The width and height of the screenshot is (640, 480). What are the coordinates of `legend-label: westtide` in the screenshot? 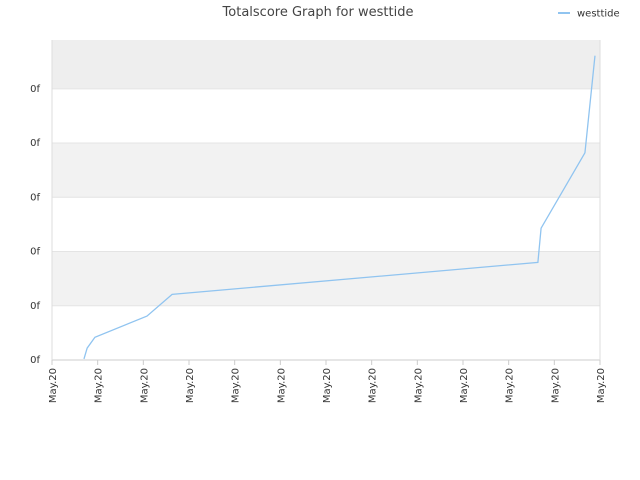 It's located at (598, 14).